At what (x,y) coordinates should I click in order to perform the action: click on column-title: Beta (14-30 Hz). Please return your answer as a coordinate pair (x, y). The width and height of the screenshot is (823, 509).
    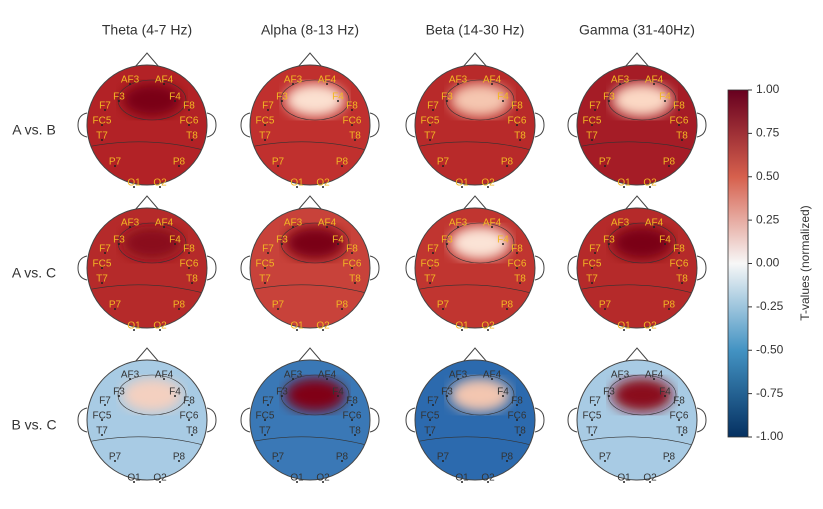
    Looking at the image, I should click on (475, 30).